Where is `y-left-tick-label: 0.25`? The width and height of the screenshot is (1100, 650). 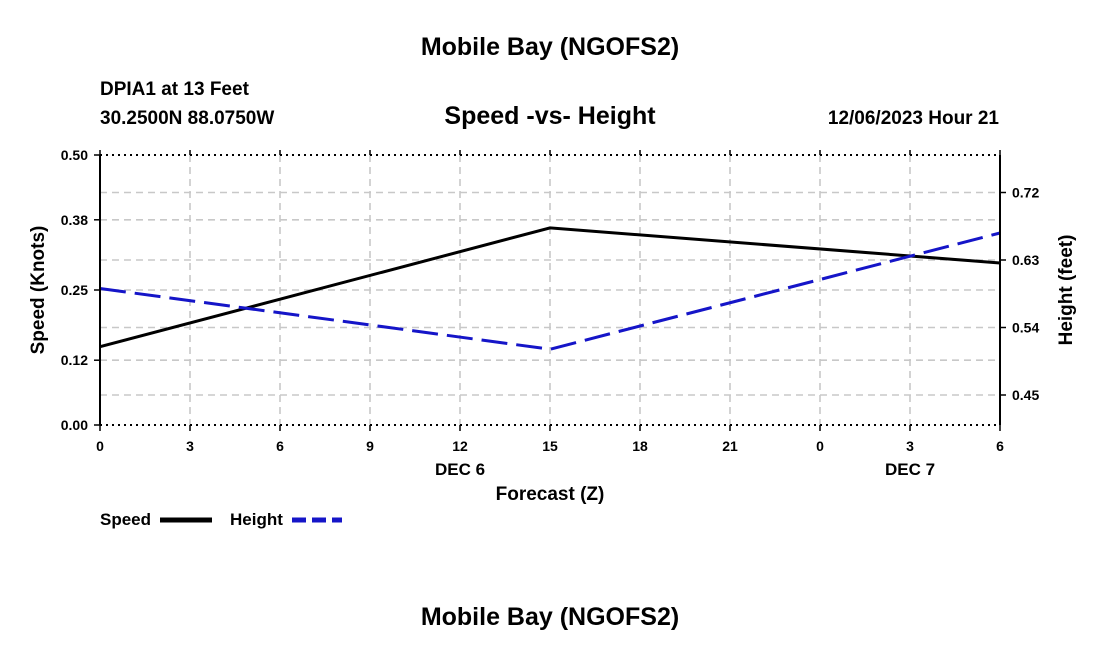
y-left-tick-label: 0.25 is located at coordinates (74, 290).